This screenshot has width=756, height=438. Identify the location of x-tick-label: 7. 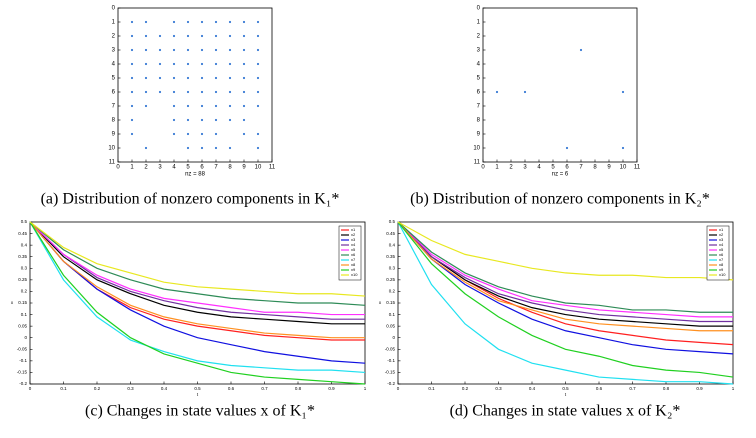
(216, 168).